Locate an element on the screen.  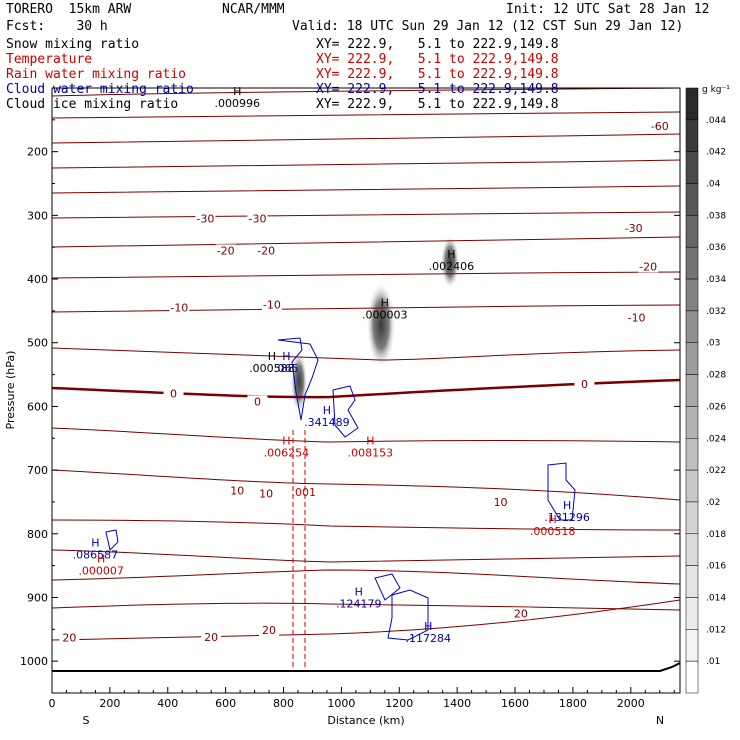
colorbar-tick-label: .034 is located at coordinates (716, 280).